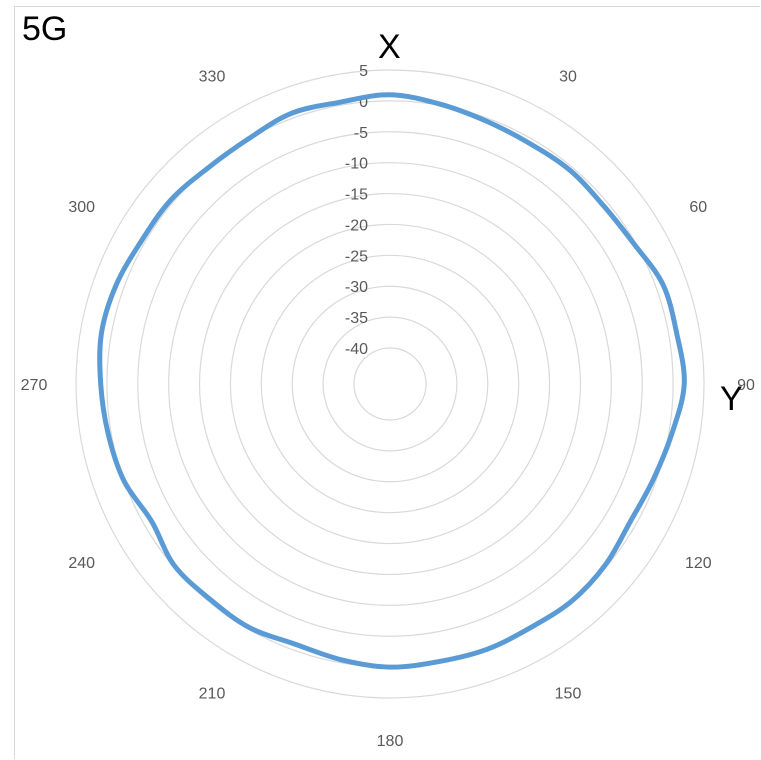  What do you see at coordinates (356, 164) in the screenshot?
I see `radial-tick-label: -10` at bounding box center [356, 164].